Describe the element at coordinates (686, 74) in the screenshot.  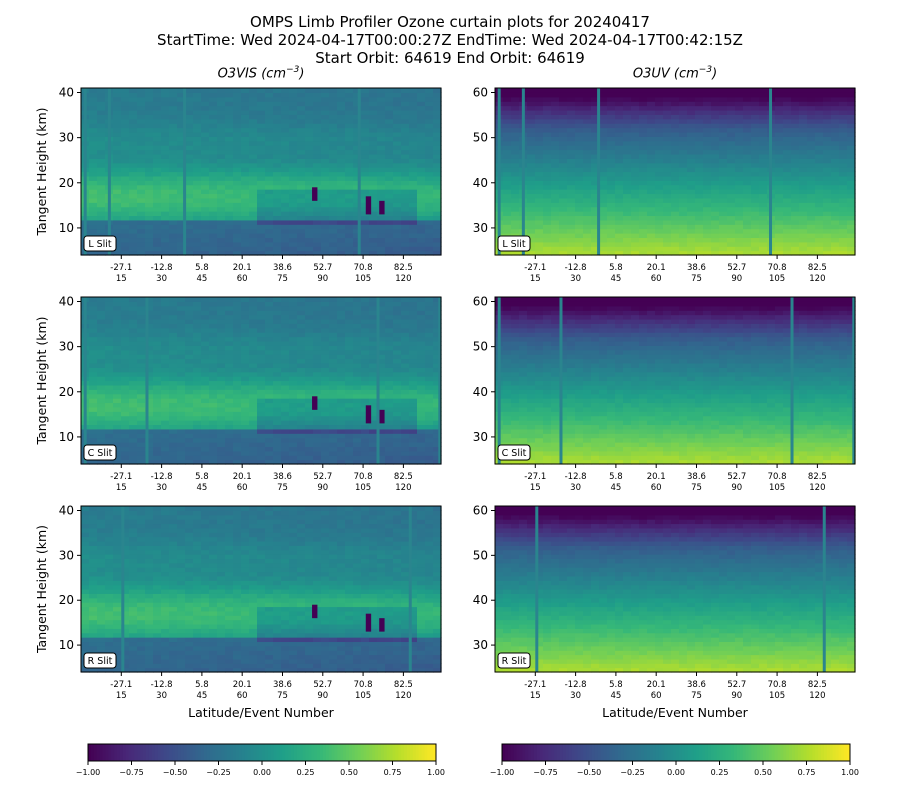
I see `column-title-o3uv-unit: (cm` at that location.